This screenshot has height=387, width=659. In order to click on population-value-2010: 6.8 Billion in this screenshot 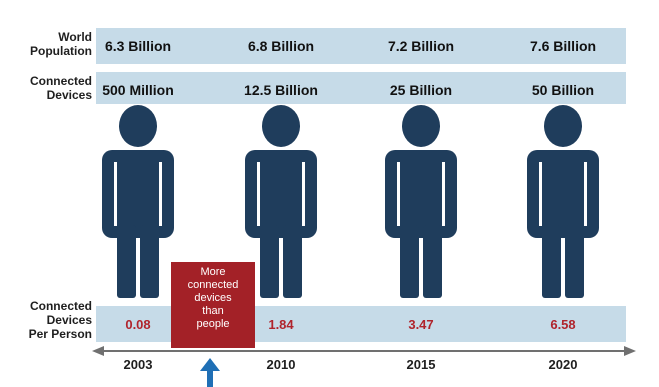, I will do `click(281, 46)`.